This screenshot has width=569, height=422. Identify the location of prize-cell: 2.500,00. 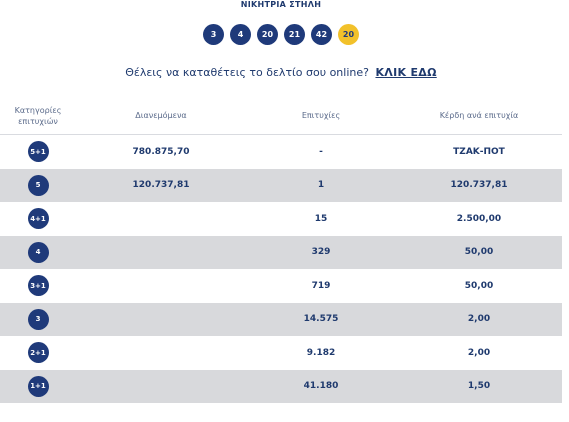
(479, 219).